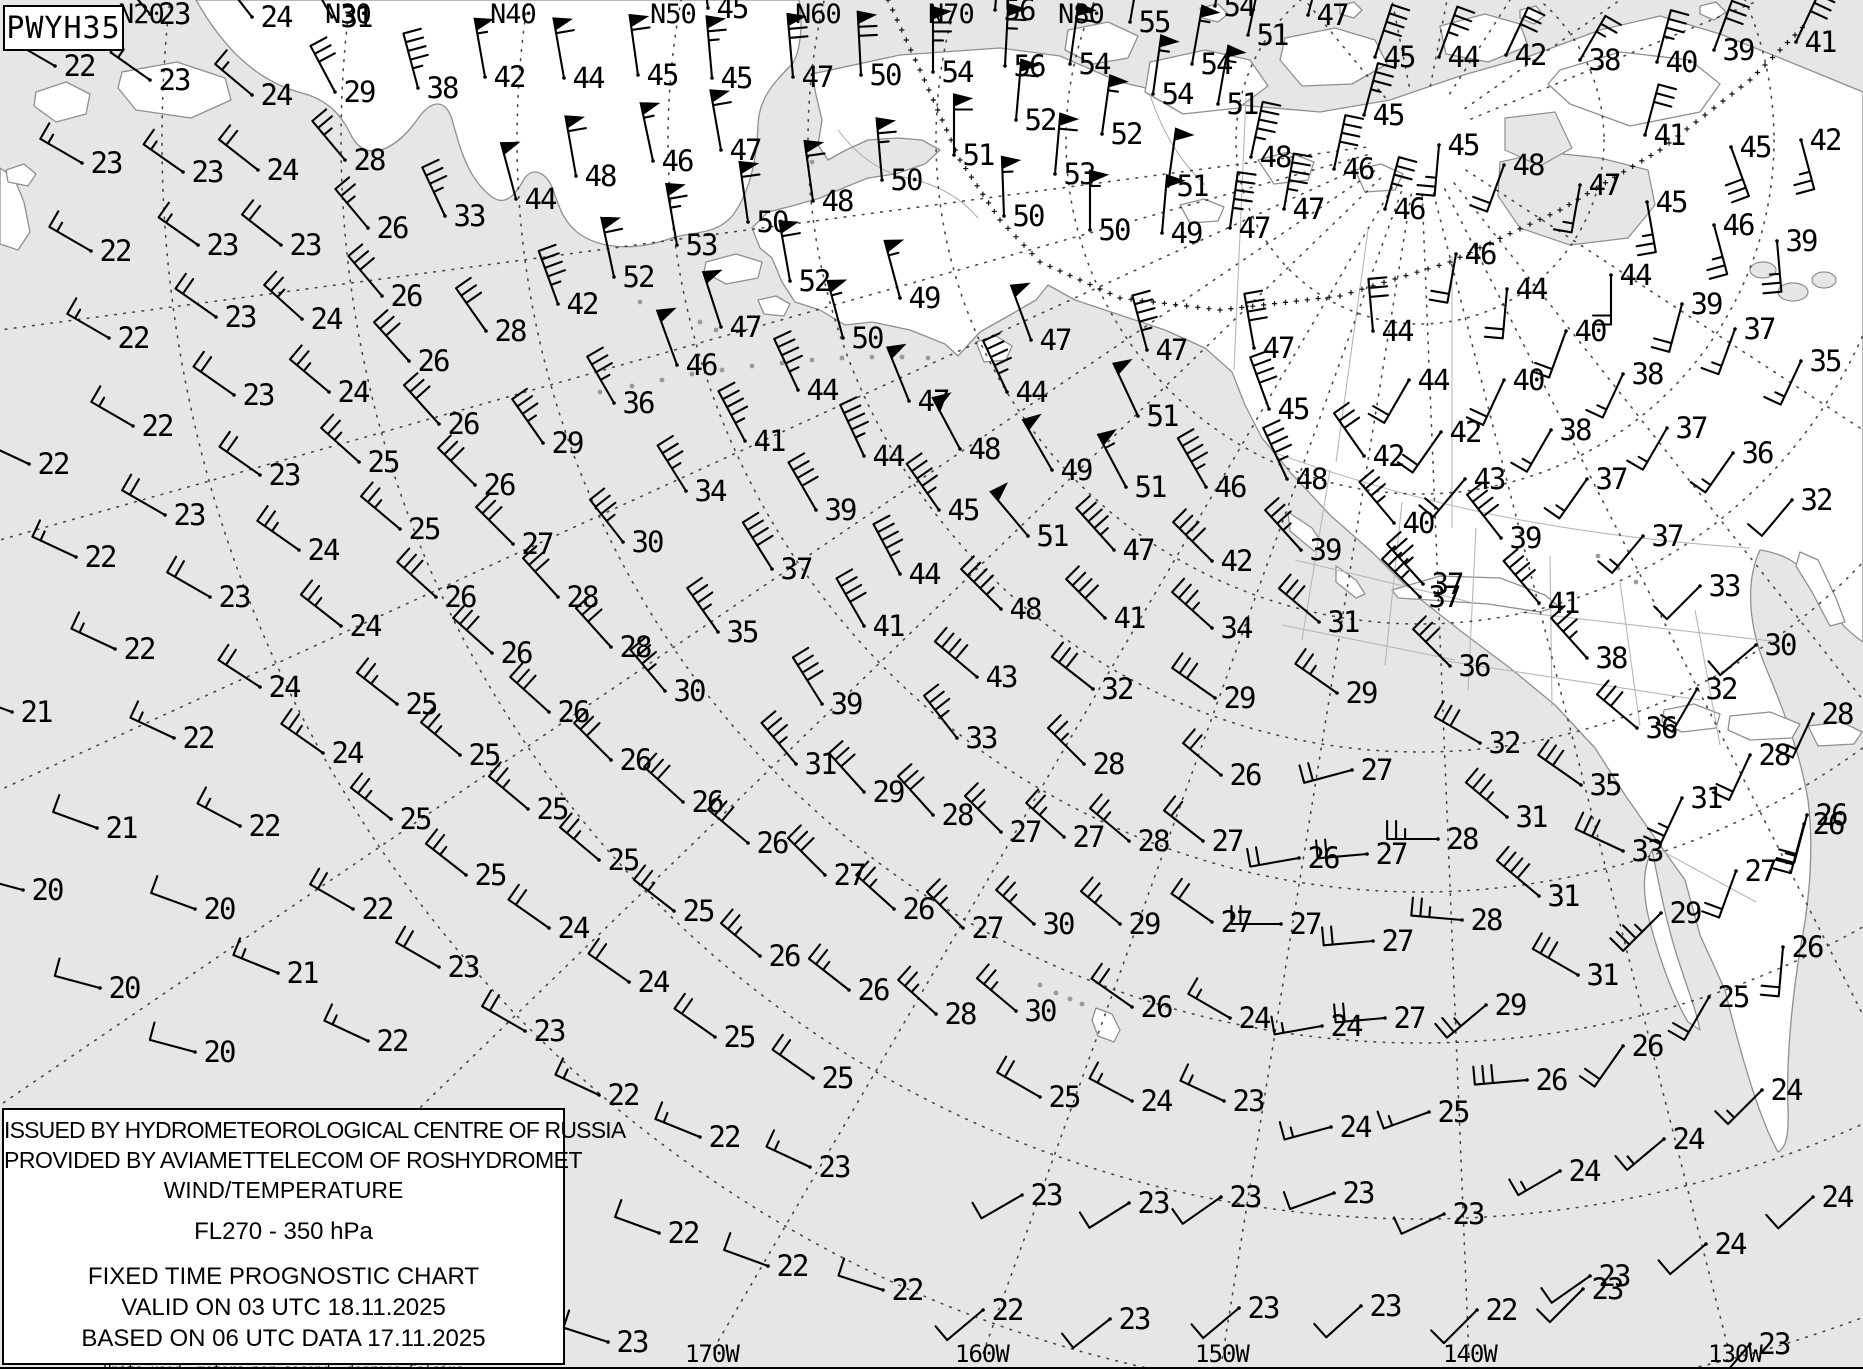 The height and width of the screenshot is (1369, 1863). Describe the element at coordinates (283, 1190) in the screenshot. I see `info-product: WIND/TEMPERATURE` at that location.